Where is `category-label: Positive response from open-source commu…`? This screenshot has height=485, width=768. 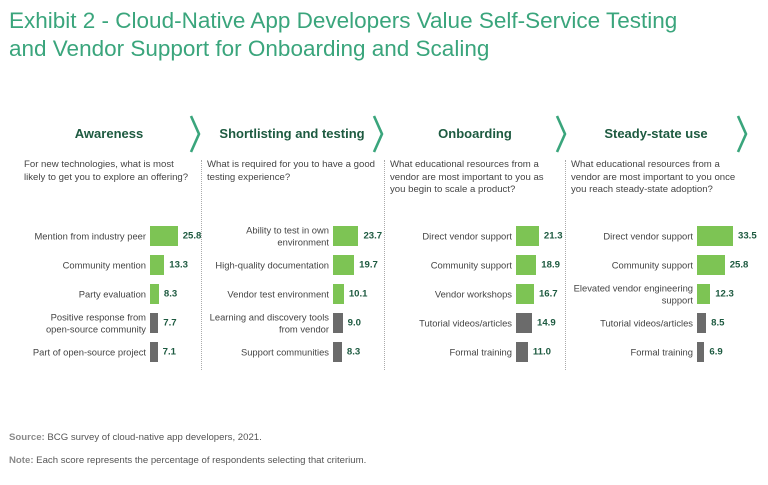 category-label: Positive response from open-source commu… is located at coordinates (95, 323).